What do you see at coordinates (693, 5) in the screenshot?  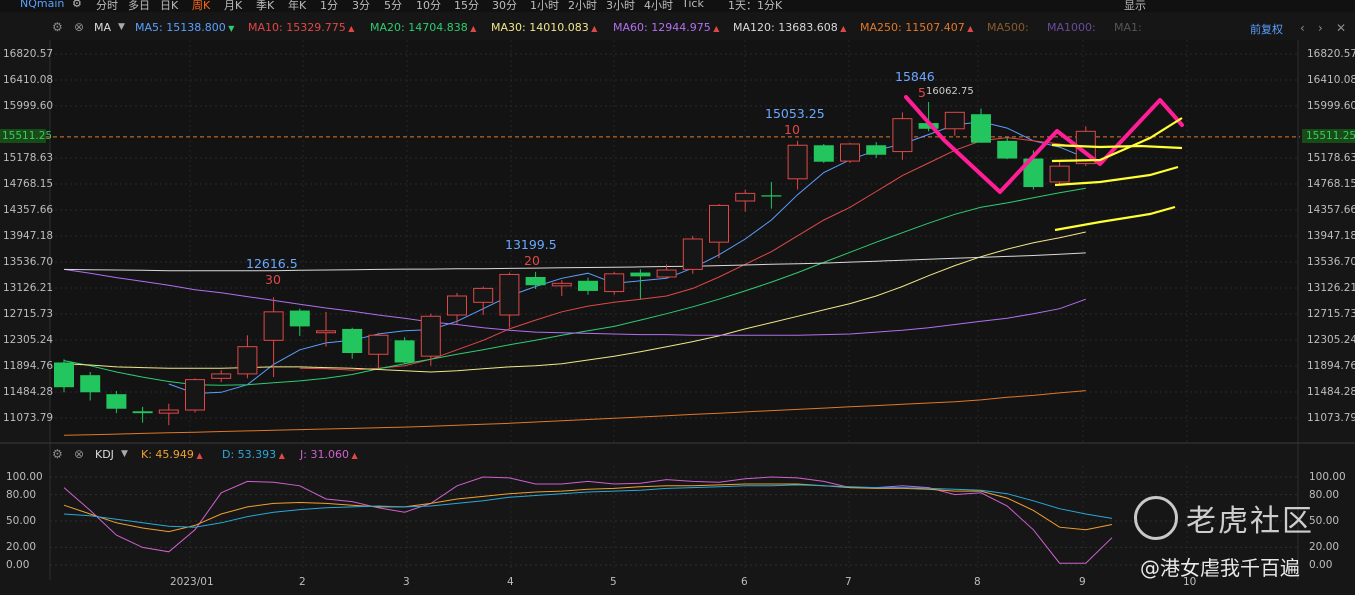 I see `period-tab-17: Tick` at bounding box center [693, 5].